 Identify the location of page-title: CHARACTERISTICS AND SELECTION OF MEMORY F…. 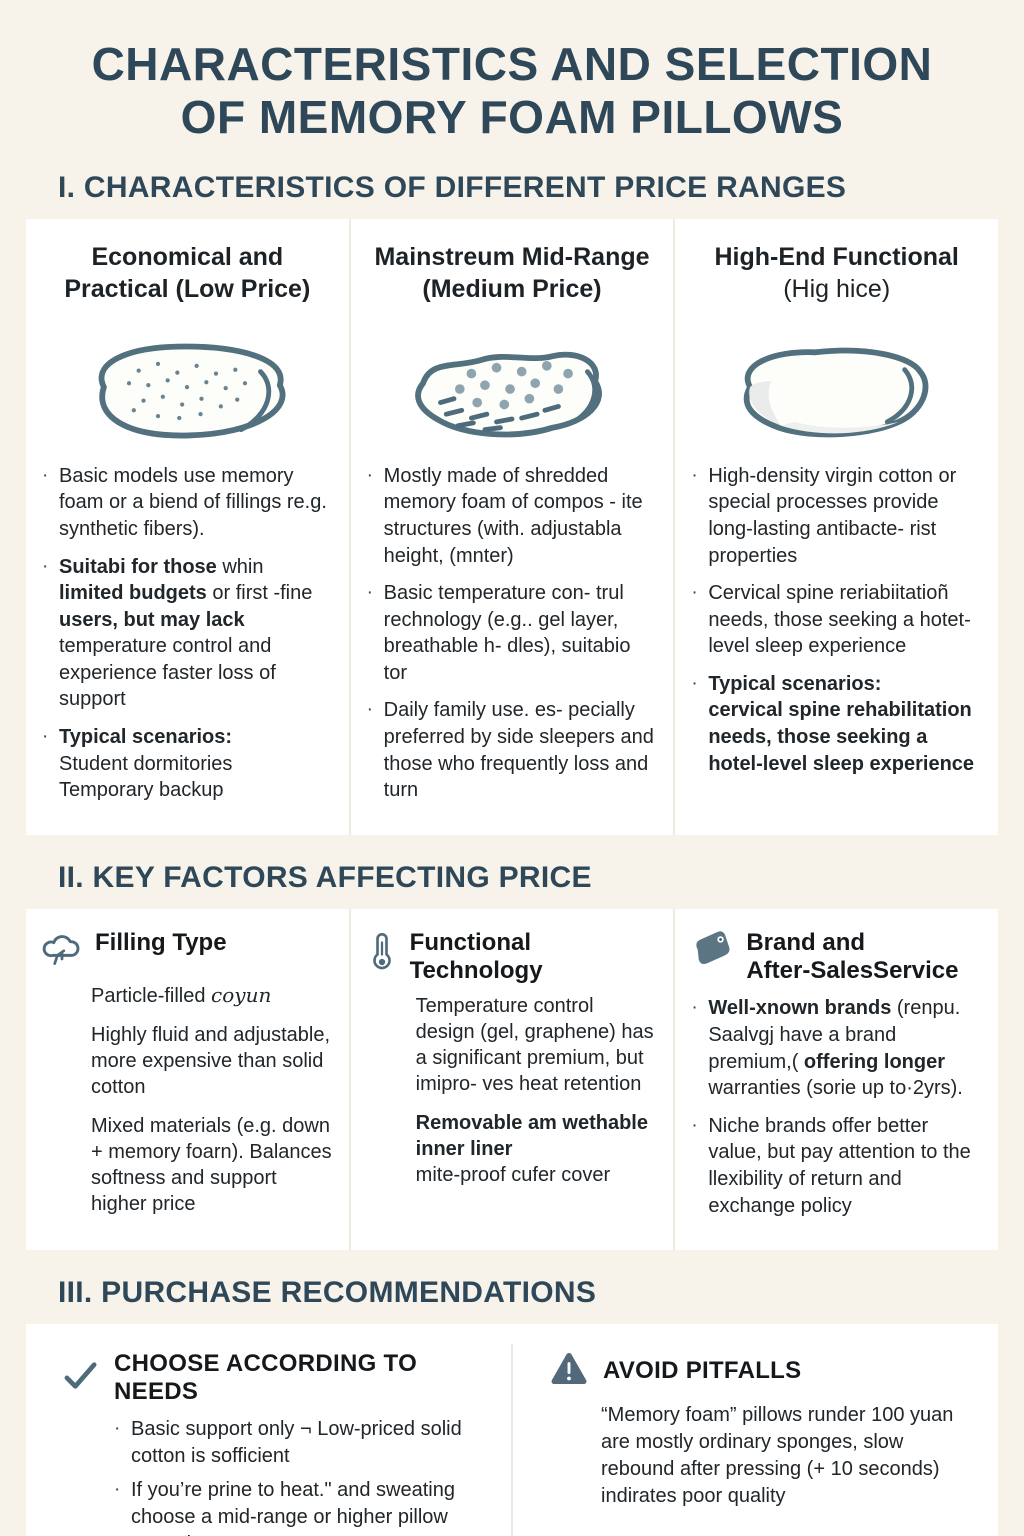
(512, 72).